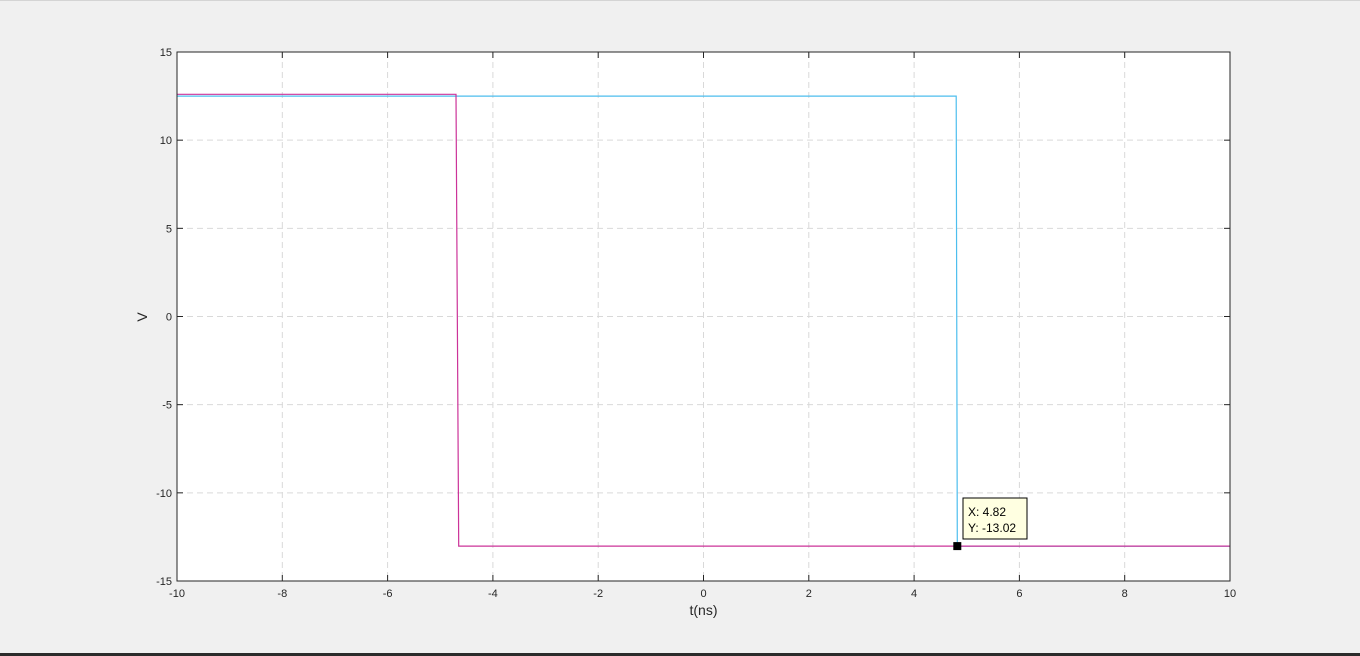 The height and width of the screenshot is (656, 1360). I want to click on y-tick-label: 10, so click(166, 141).